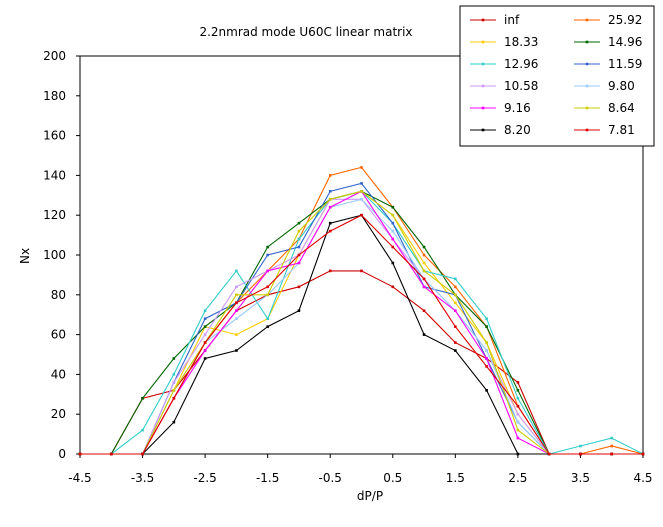 This screenshot has height=527, width=663. I want to click on legend-label: 8.64, so click(621, 108).